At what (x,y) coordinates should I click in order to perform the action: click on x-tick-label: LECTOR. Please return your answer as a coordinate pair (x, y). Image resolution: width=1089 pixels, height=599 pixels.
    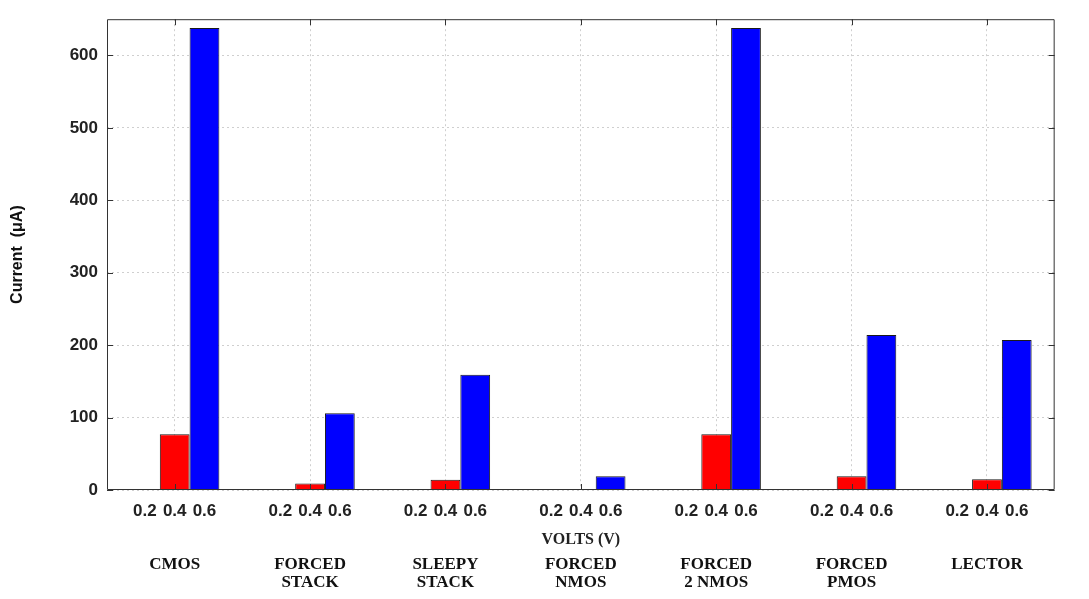
    Looking at the image, I should click on (987, 564).